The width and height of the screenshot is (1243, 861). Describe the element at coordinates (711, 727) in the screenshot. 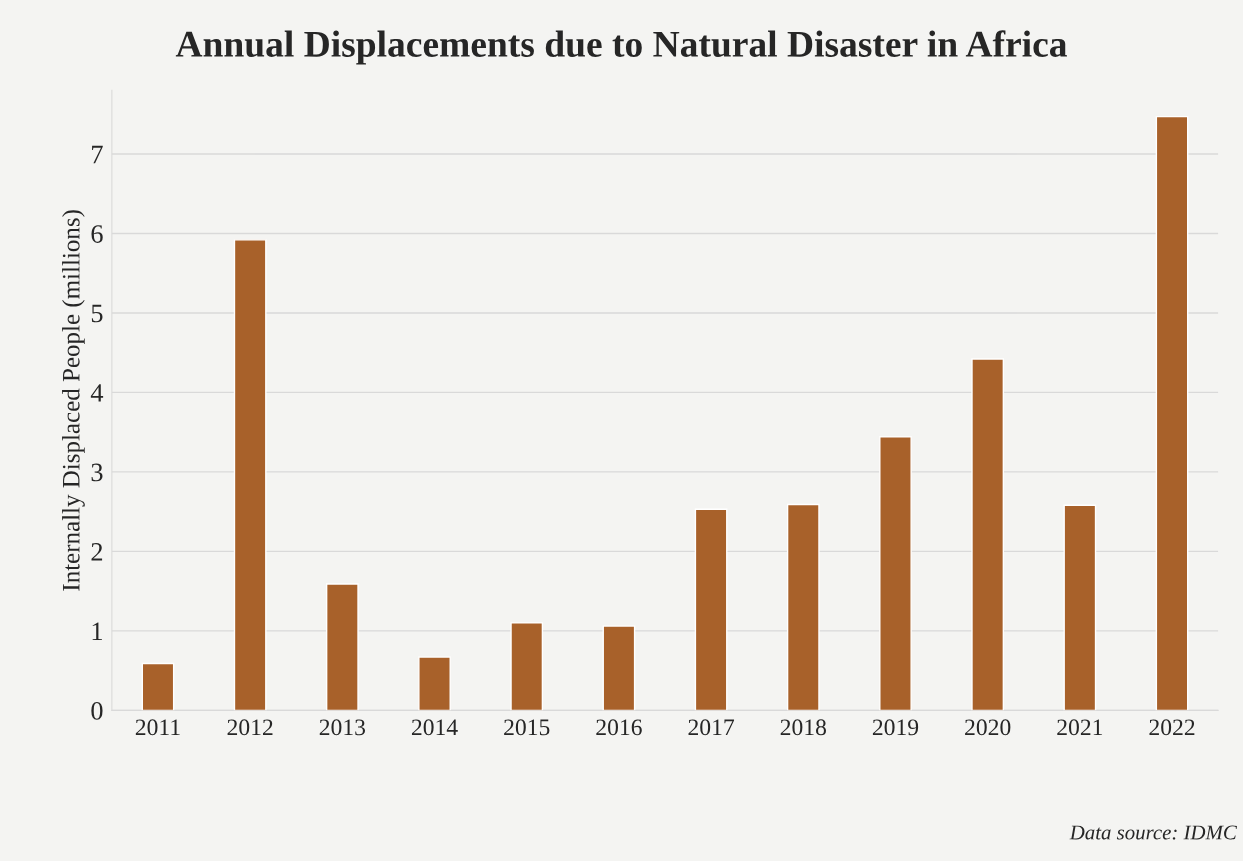

I see `x-tick-label: 2017` at that location.